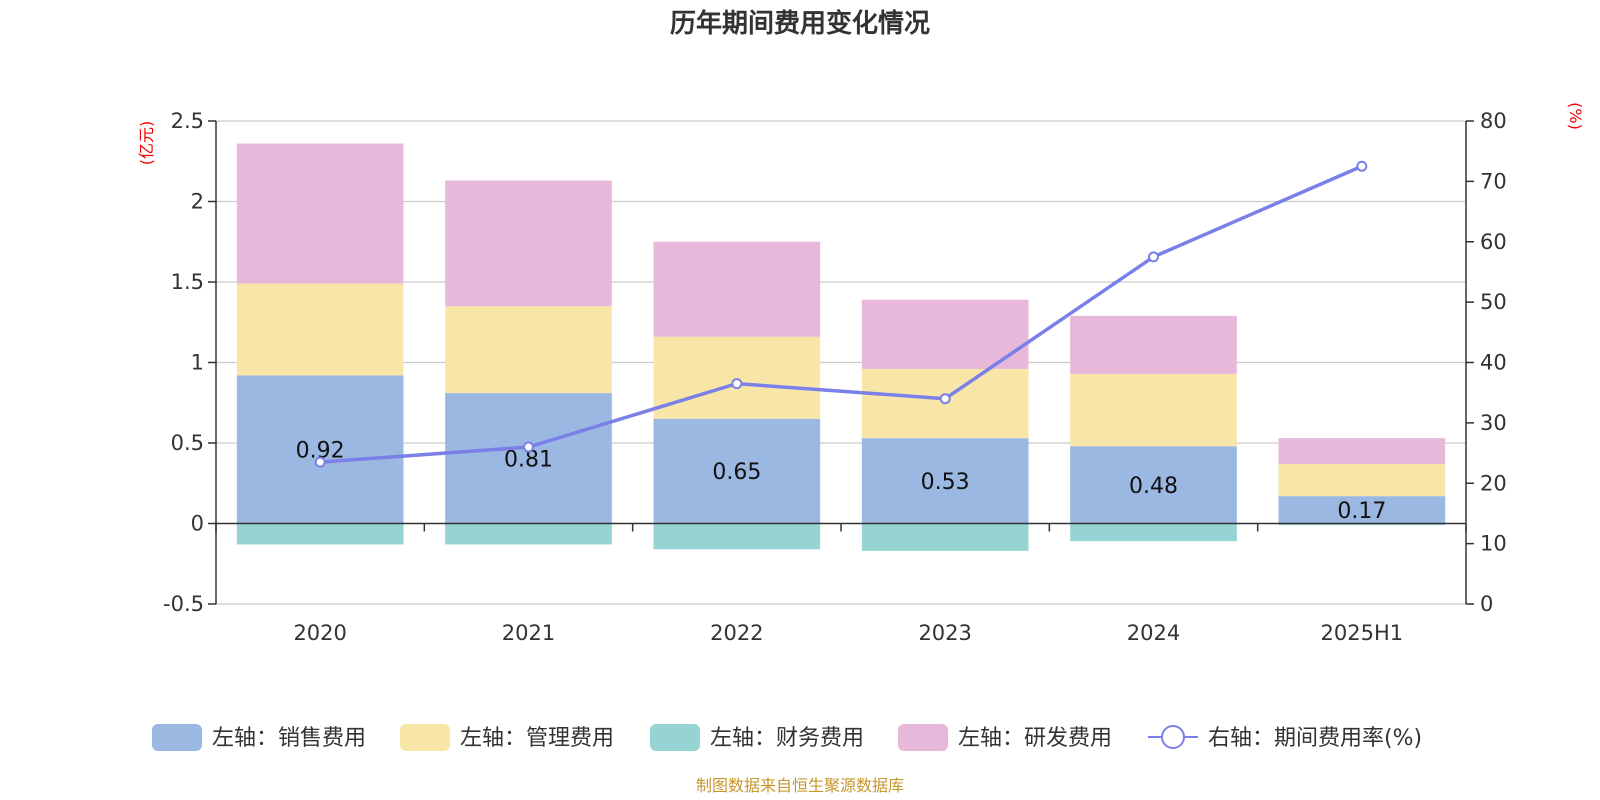  I want to click on data-label: 0.53, so click(945, 482).